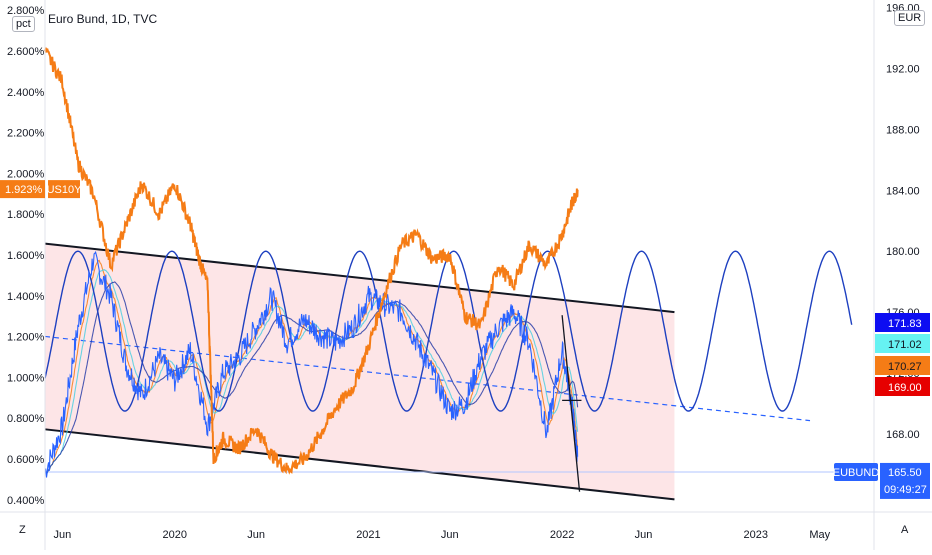 The image size is (932, 555). I want to click on right-axis-unit: EUR, so click(910, 18).